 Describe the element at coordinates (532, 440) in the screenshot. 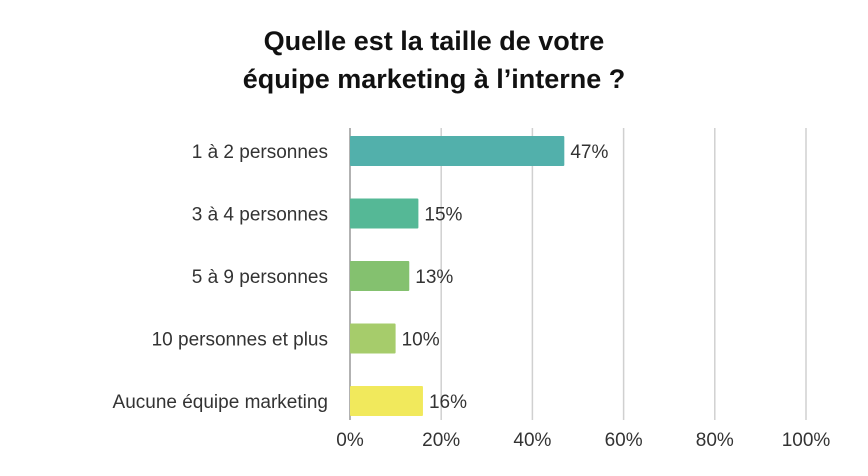

I see `x-tick-label: 40%` at that location.